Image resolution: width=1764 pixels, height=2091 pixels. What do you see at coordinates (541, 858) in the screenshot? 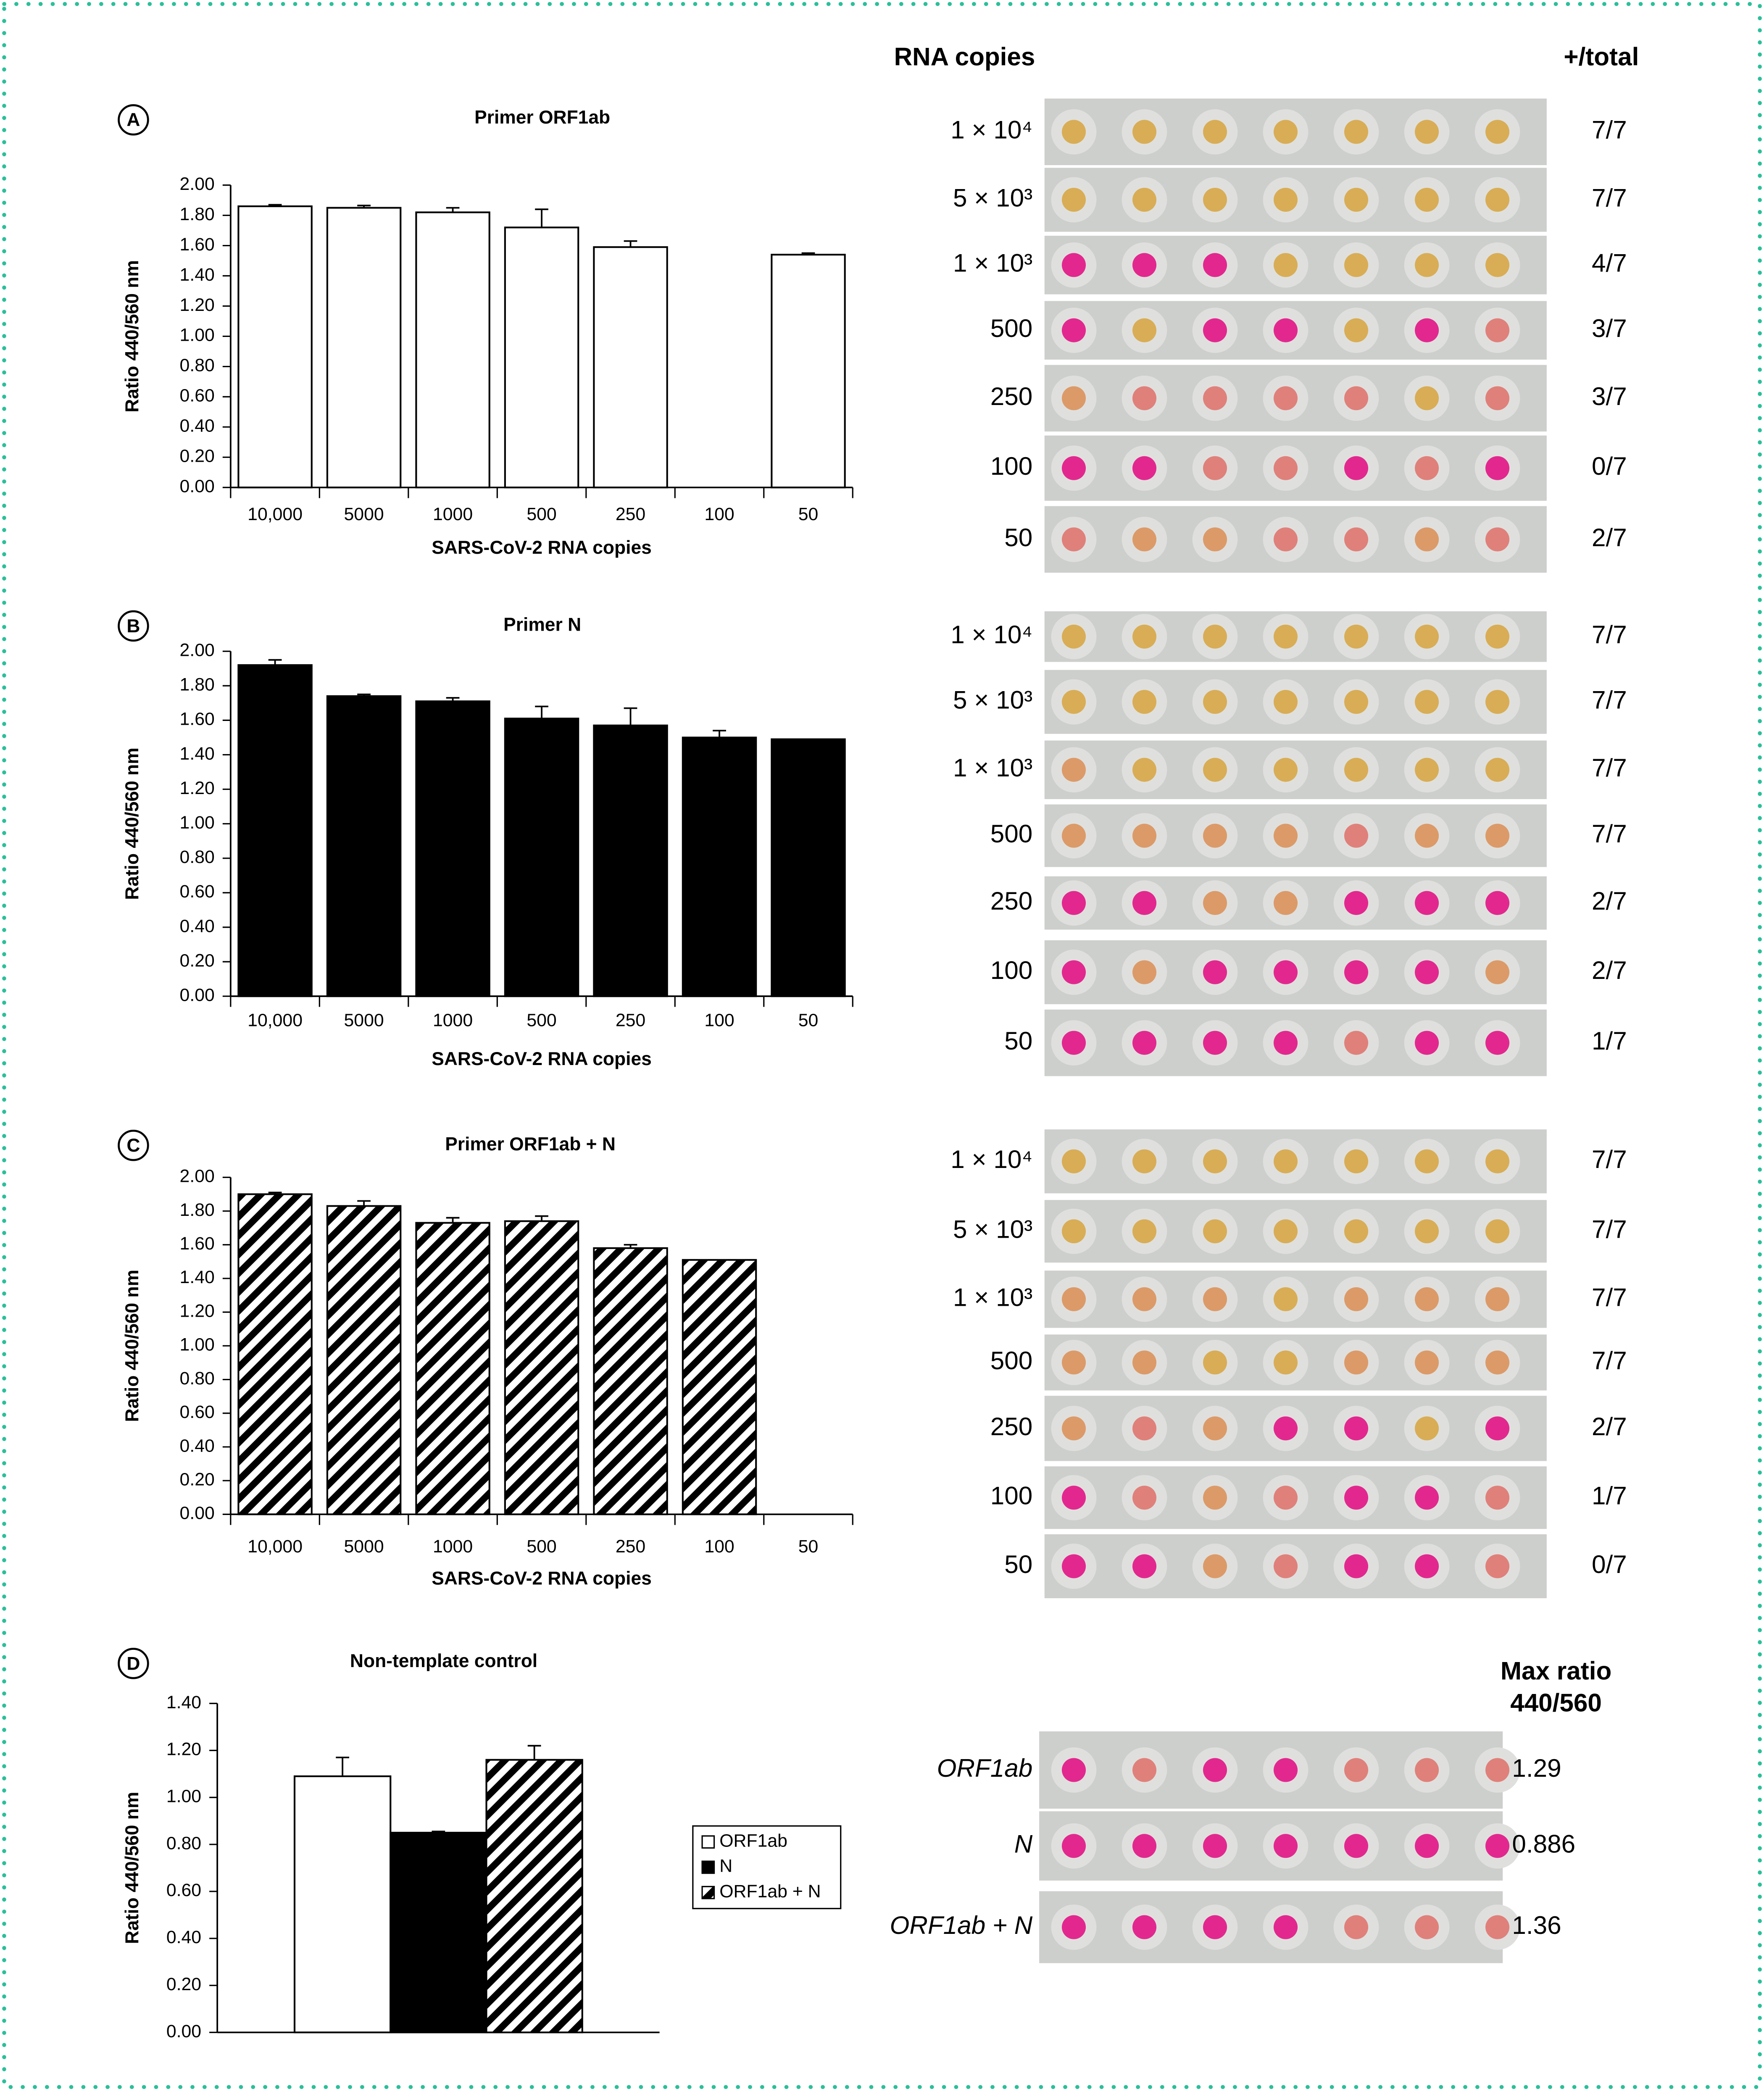
I see `bar` at bounding box center [541, 858].